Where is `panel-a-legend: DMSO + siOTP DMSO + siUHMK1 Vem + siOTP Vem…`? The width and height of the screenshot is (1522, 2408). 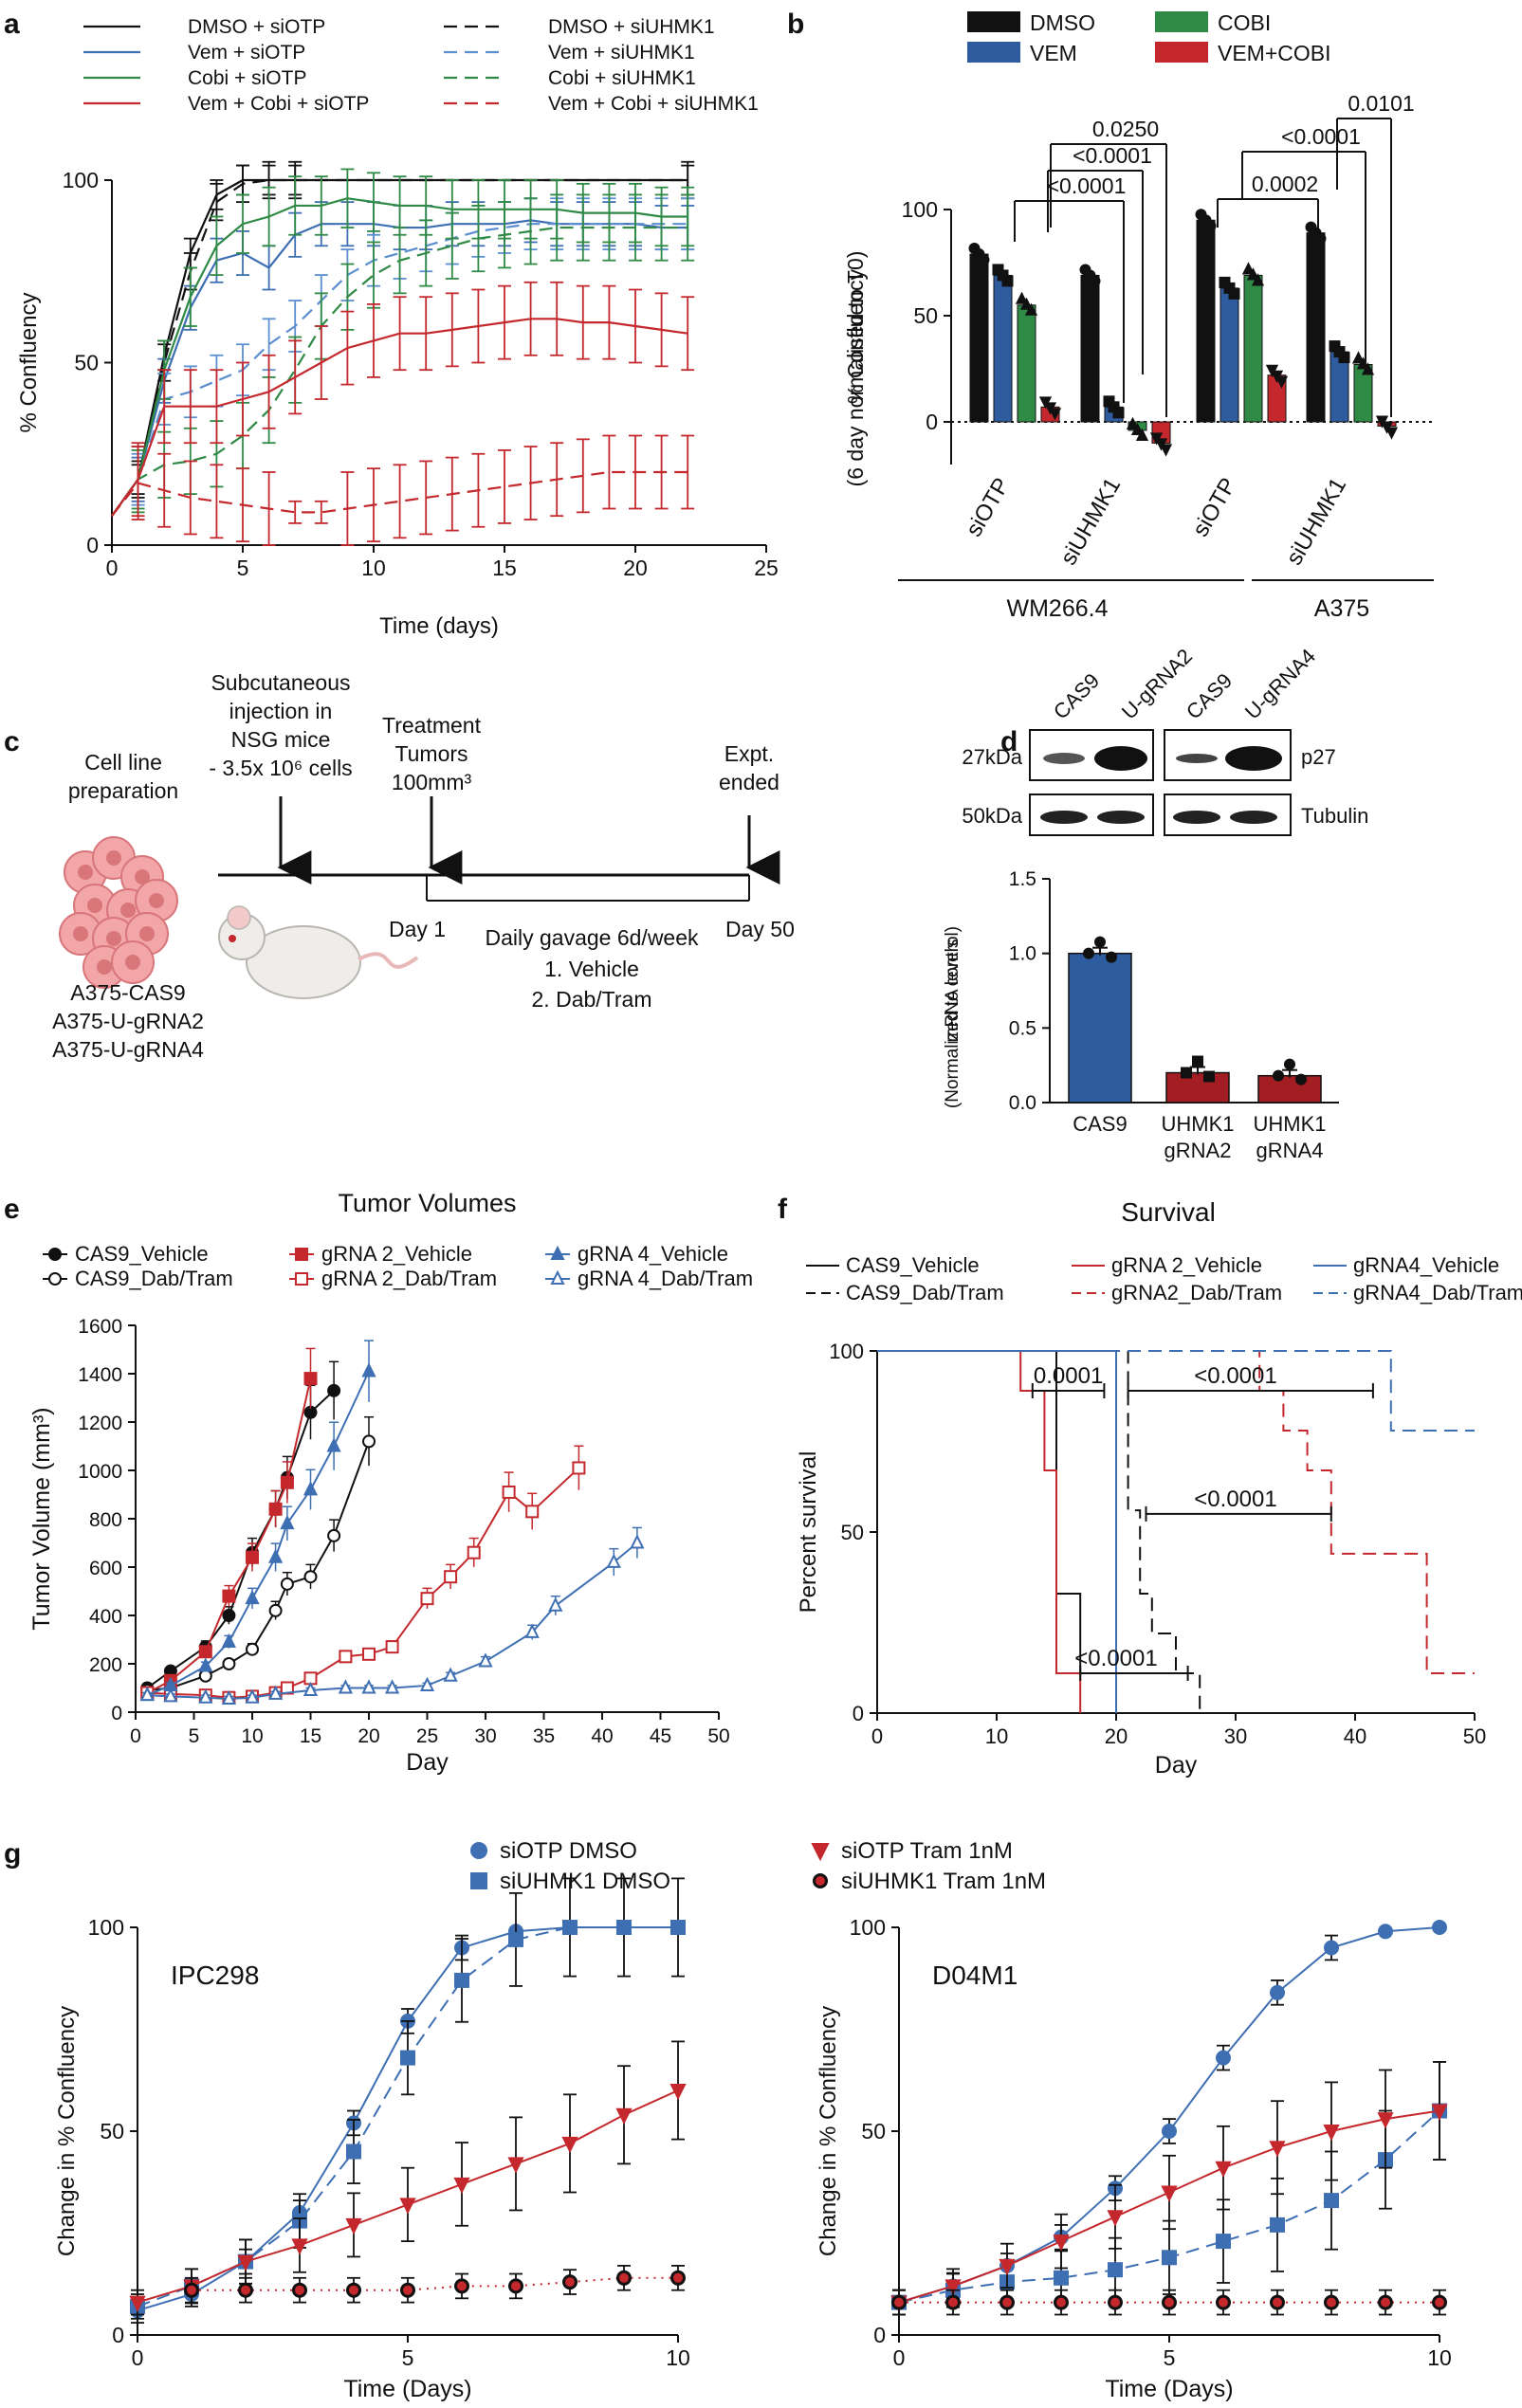 panel-a-legend: DMSO + siOTP DMSO + siUHMK1 Vem + siOTP Vem… is located at coordinates (421, 65).